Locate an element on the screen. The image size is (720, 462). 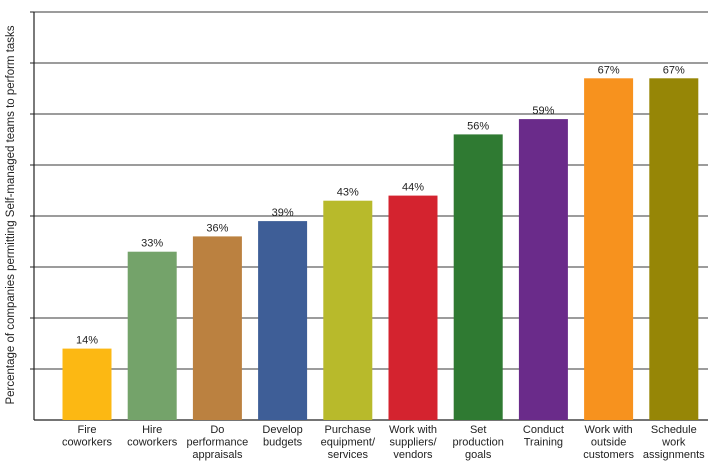
category-label: Schedule work assignments is located at coordinates (674, 442).